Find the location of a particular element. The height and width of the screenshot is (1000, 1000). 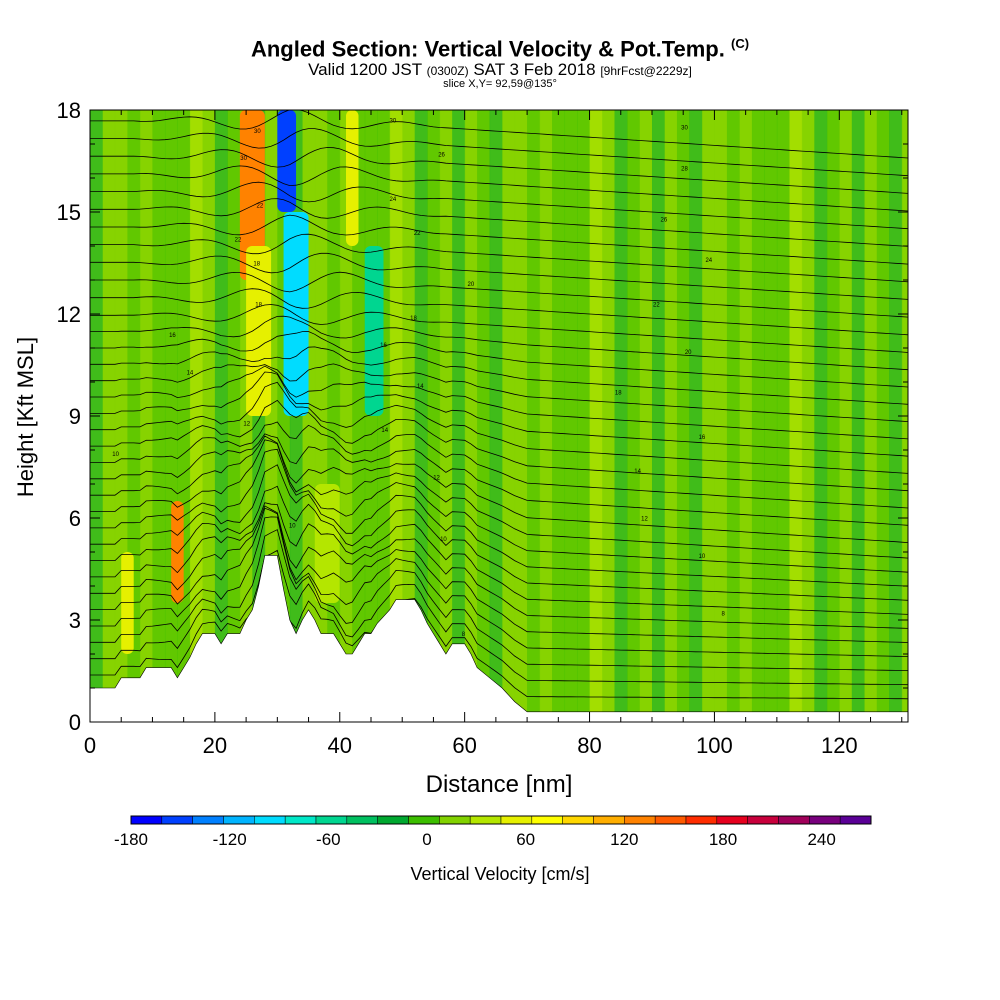

y-tick-label: 12 is located at coordinates (69, 314).